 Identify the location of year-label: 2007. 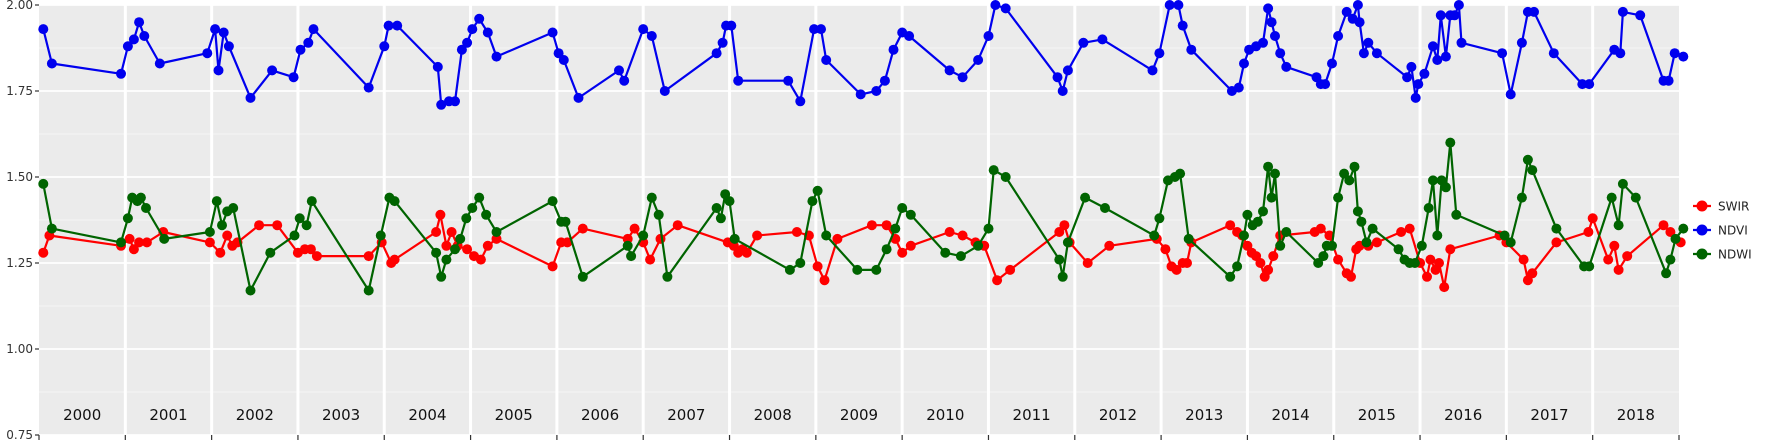
(686, 415).